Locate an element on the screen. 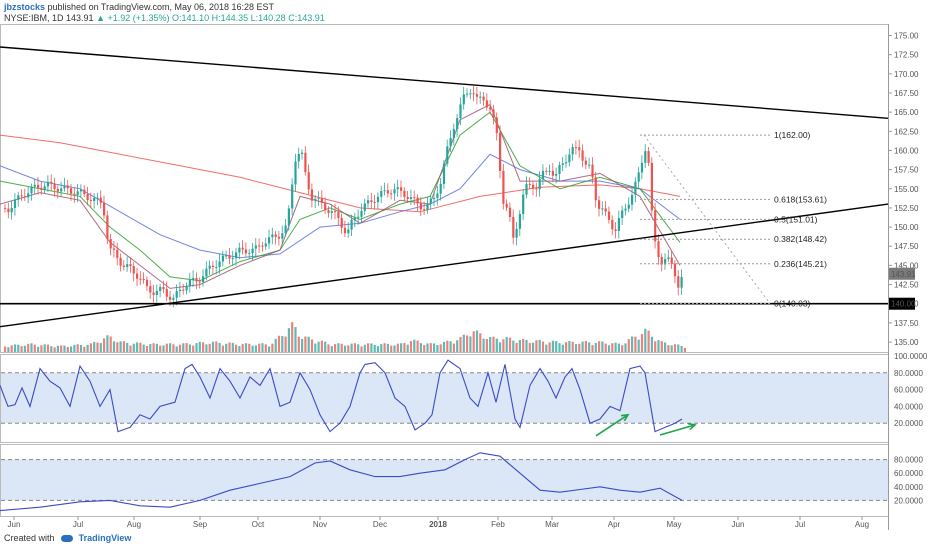 The height and width of the screenshot is (550, 932). stoch-smoothed-tick-label: 60.0000 is located at coordinates (908, 473).